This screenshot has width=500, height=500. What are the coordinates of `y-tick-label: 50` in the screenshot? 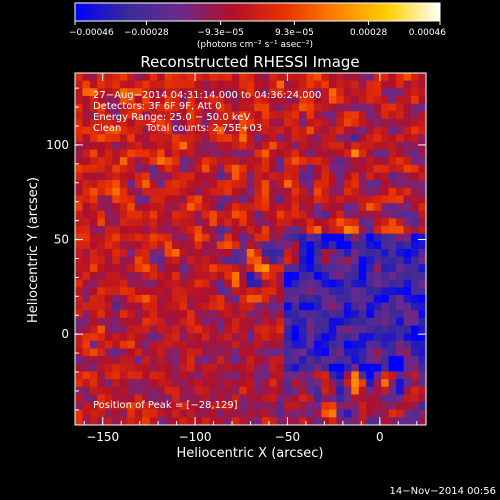 It's located at (61, 240).